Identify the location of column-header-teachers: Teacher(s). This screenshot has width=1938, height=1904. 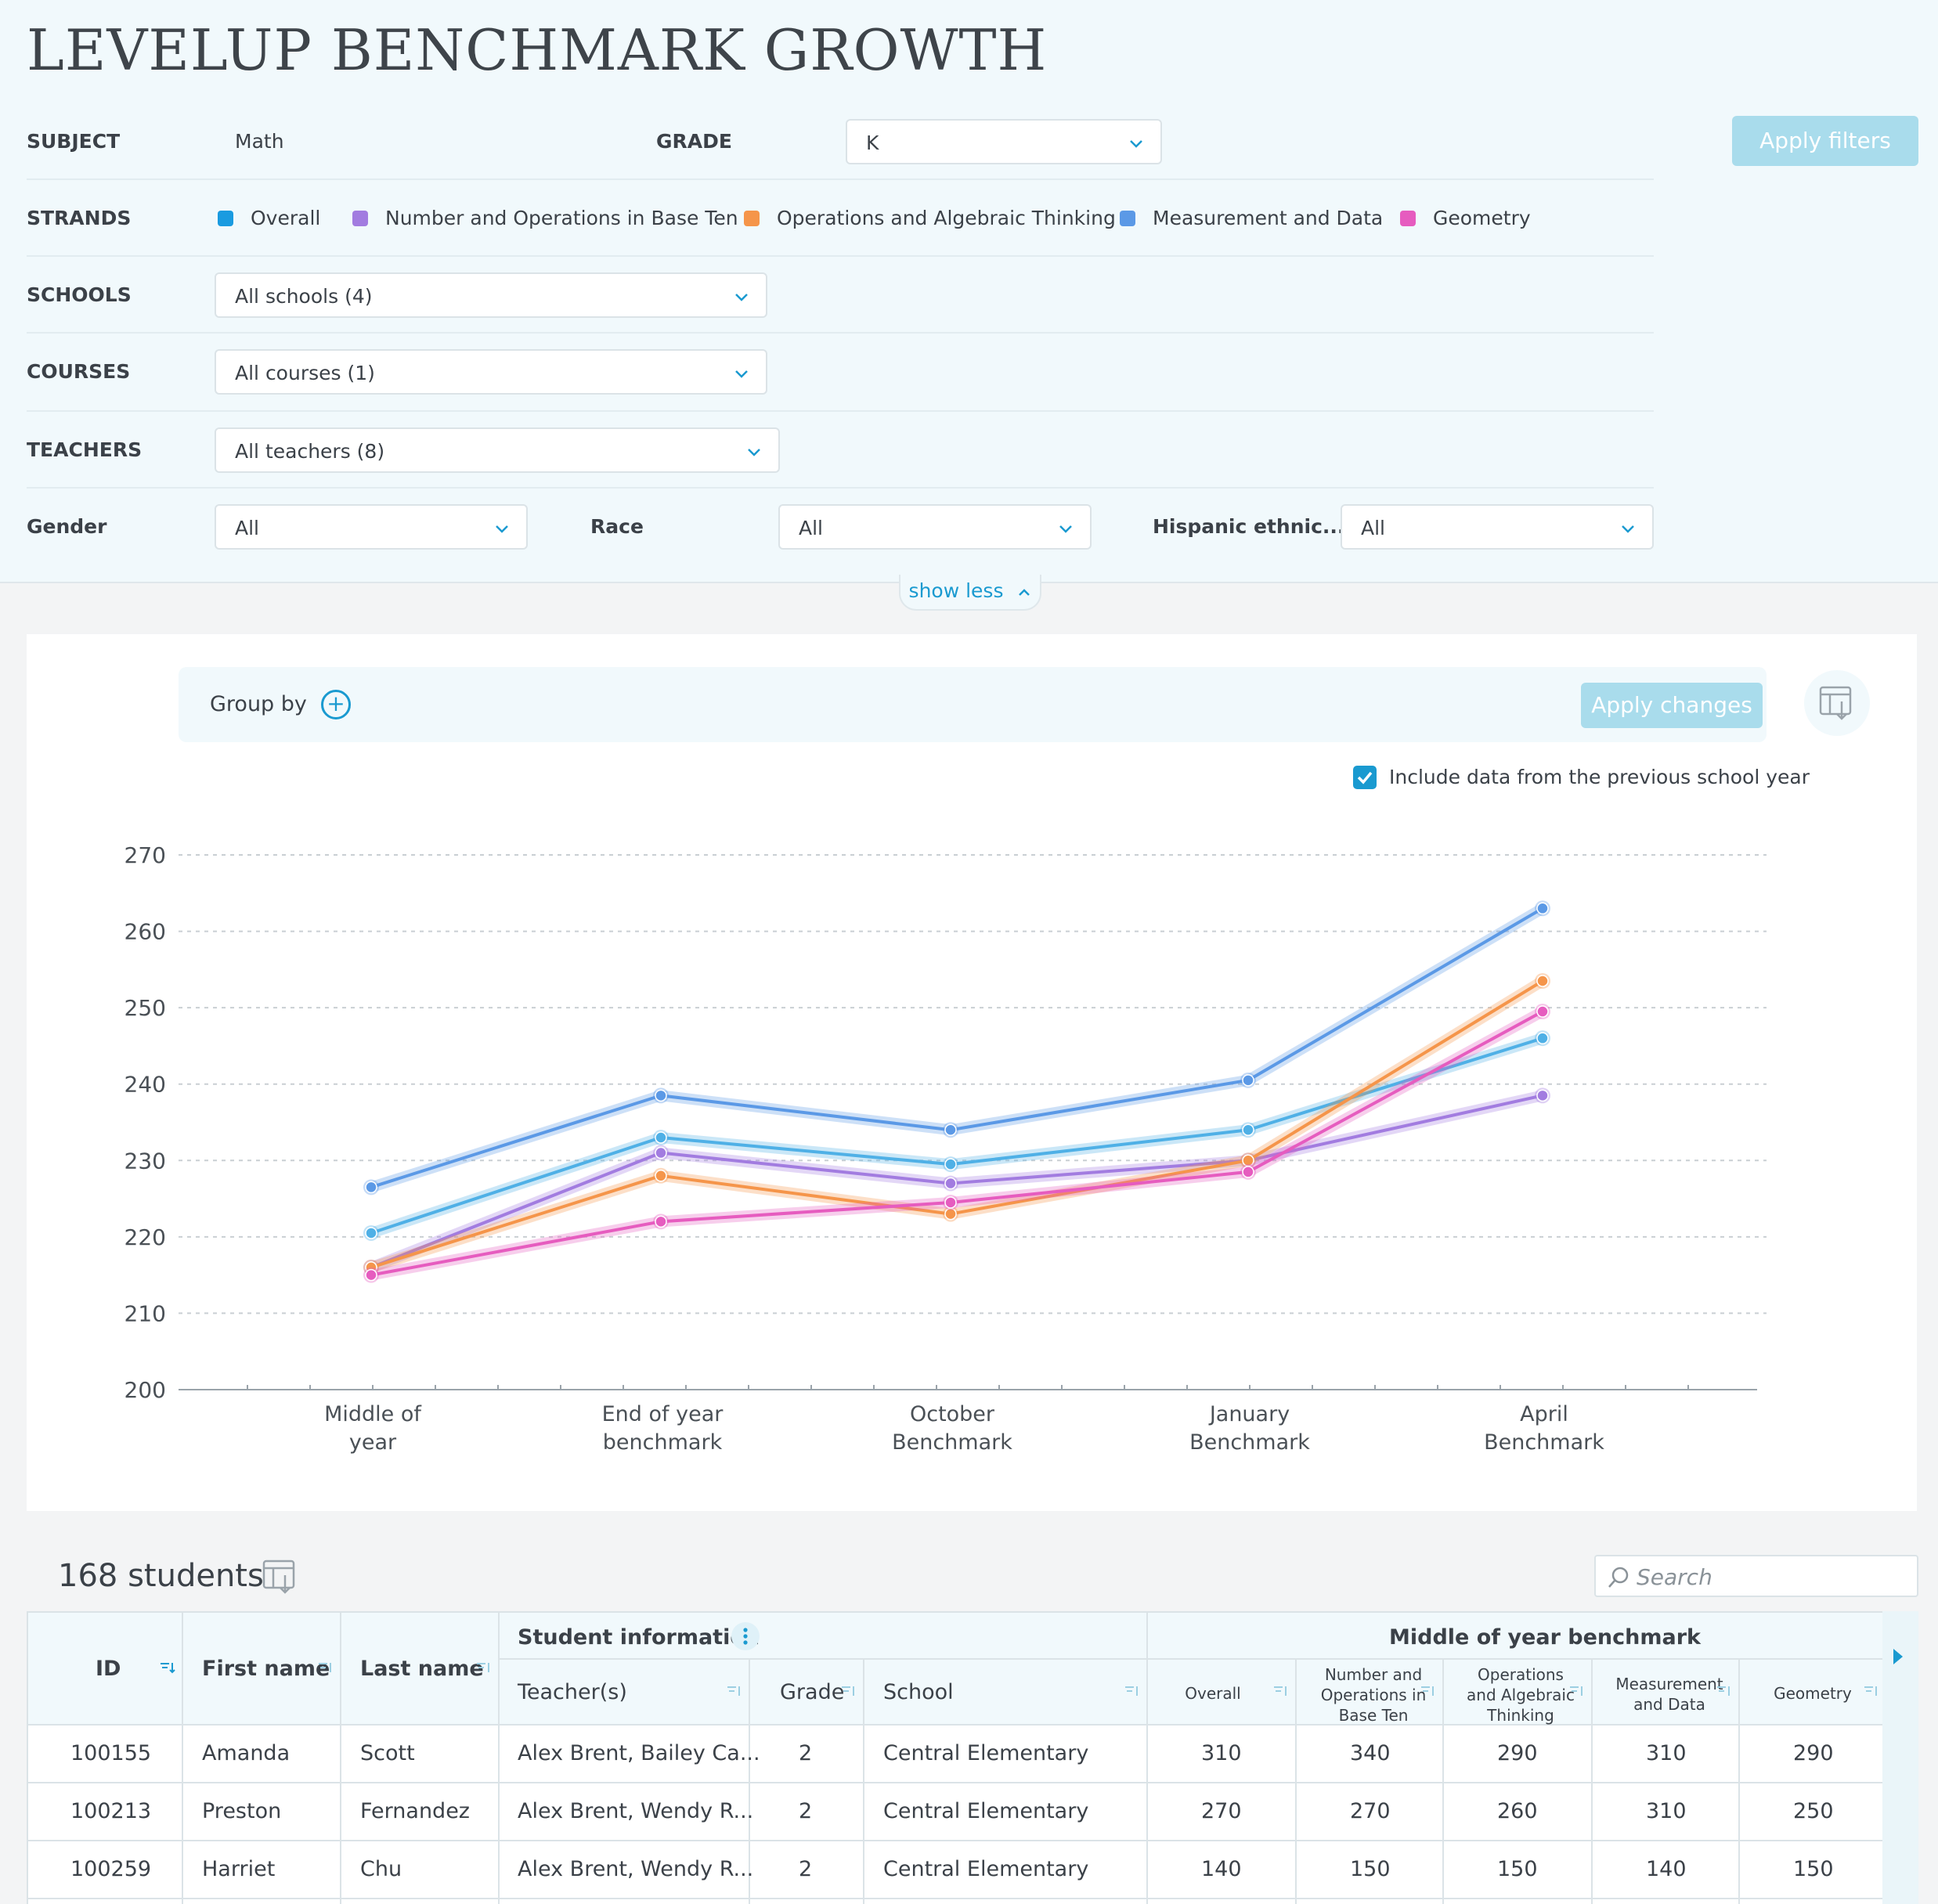
(573, 1692).